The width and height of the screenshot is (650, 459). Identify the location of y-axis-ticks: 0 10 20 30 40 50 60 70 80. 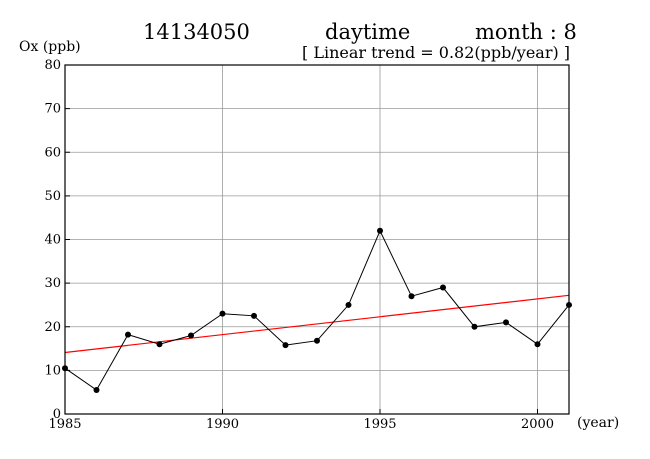
(57, 240).